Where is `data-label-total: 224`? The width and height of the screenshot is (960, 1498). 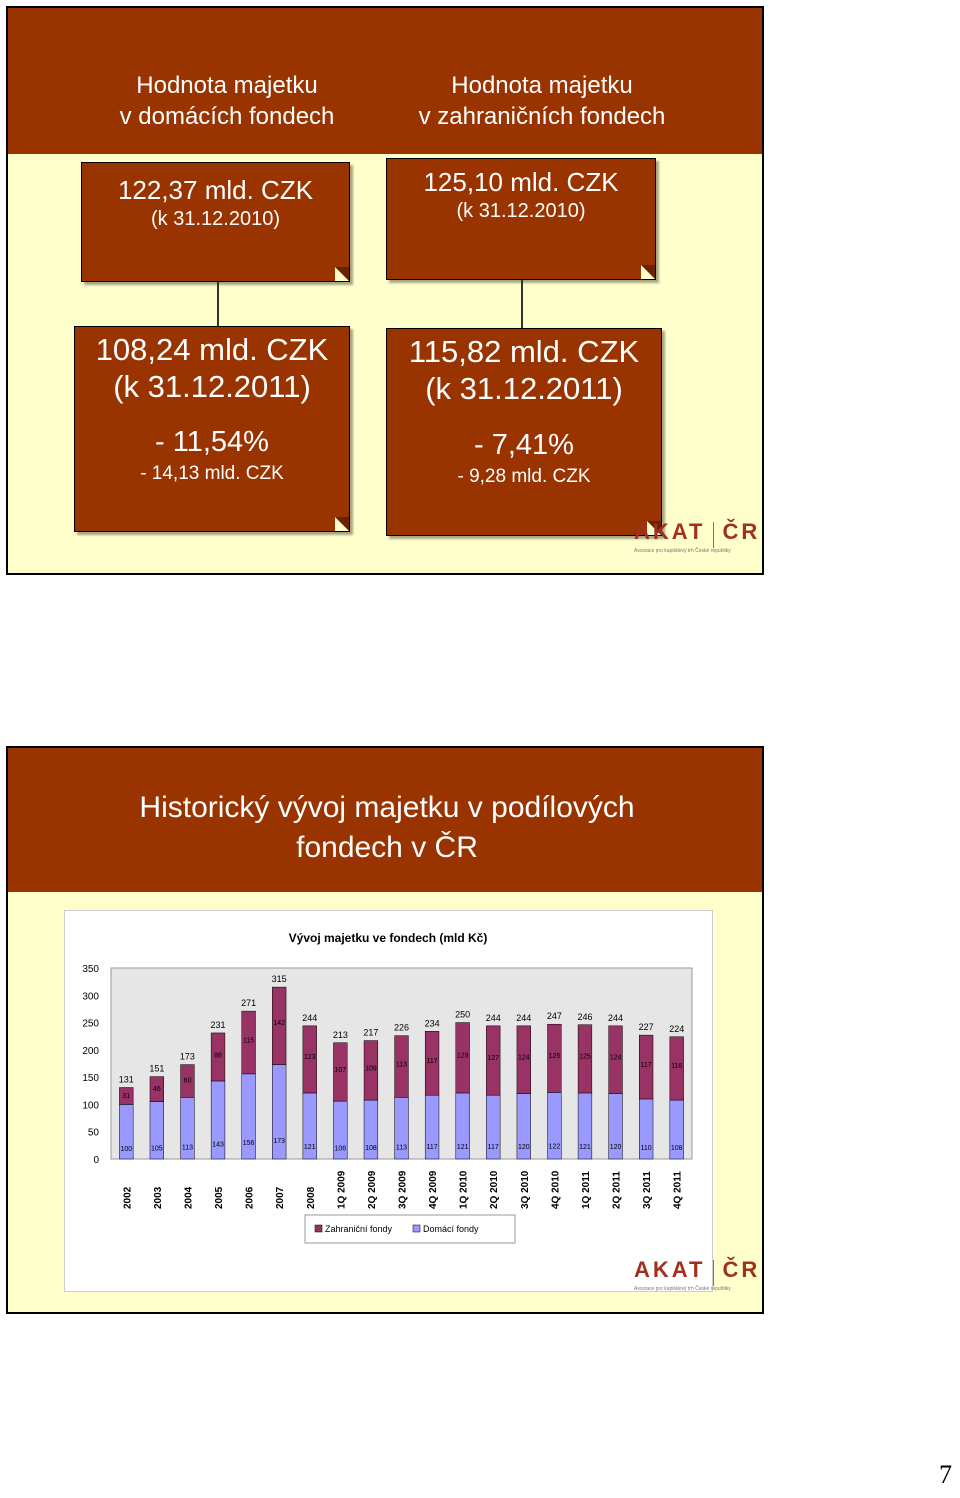
data-label-total: 224 is located at coordinates (676, 1029).